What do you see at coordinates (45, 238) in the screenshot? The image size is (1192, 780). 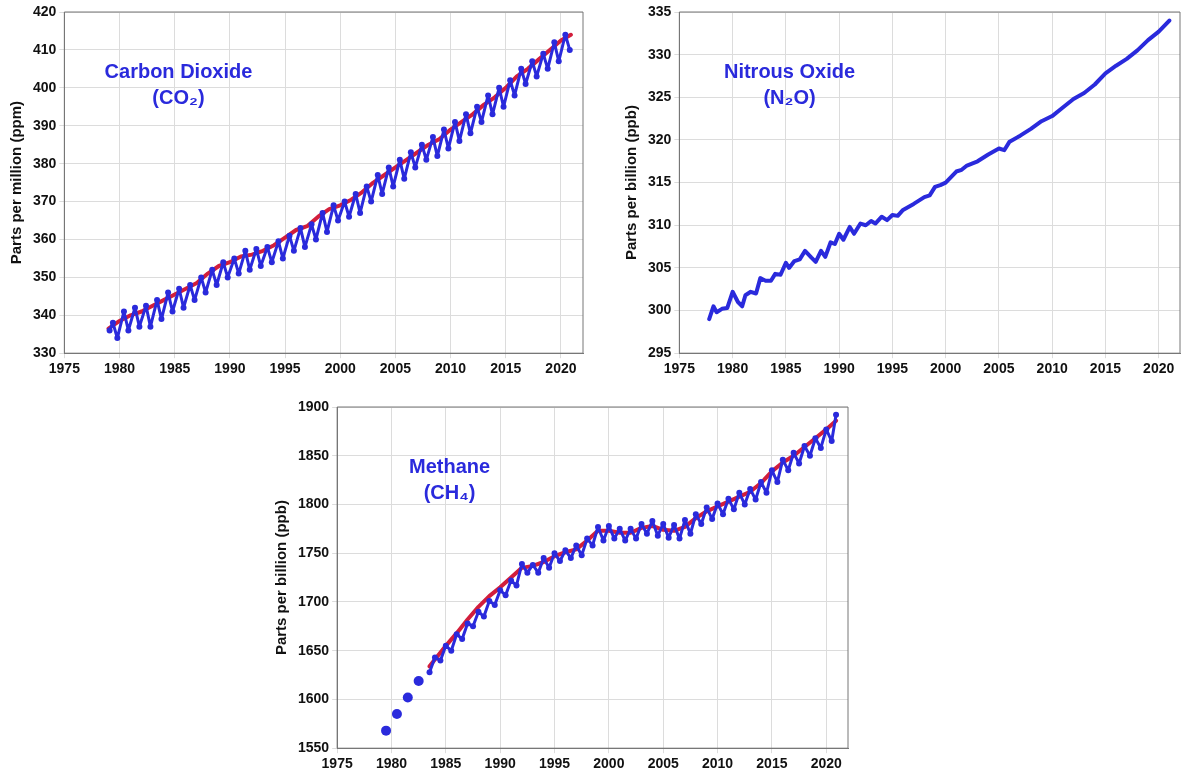 I see `y-tick-label: 360` at bounding box center [45, 238].